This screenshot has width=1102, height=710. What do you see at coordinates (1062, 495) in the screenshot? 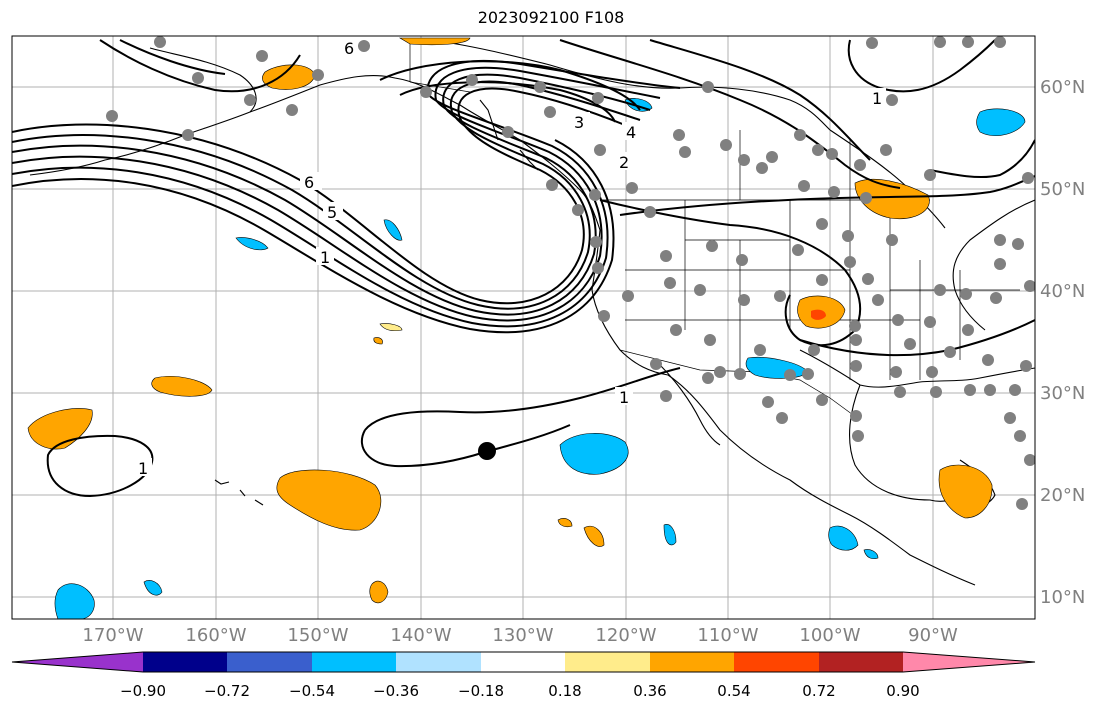
I see `lat-label: 20°N` at bounding box center [1062, 495].